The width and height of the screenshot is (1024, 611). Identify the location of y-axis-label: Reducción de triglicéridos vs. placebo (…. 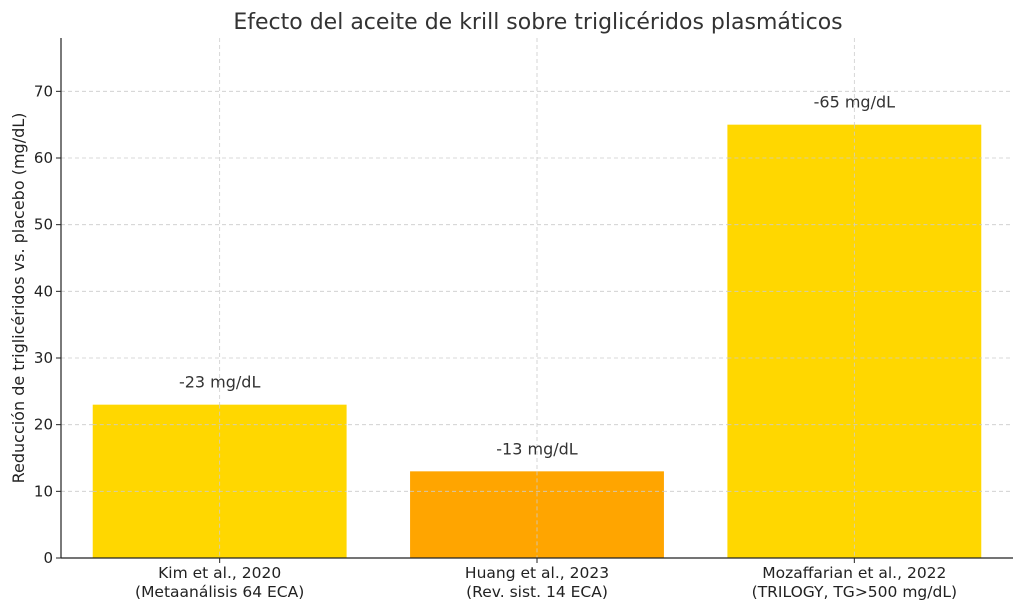
(18, 298).